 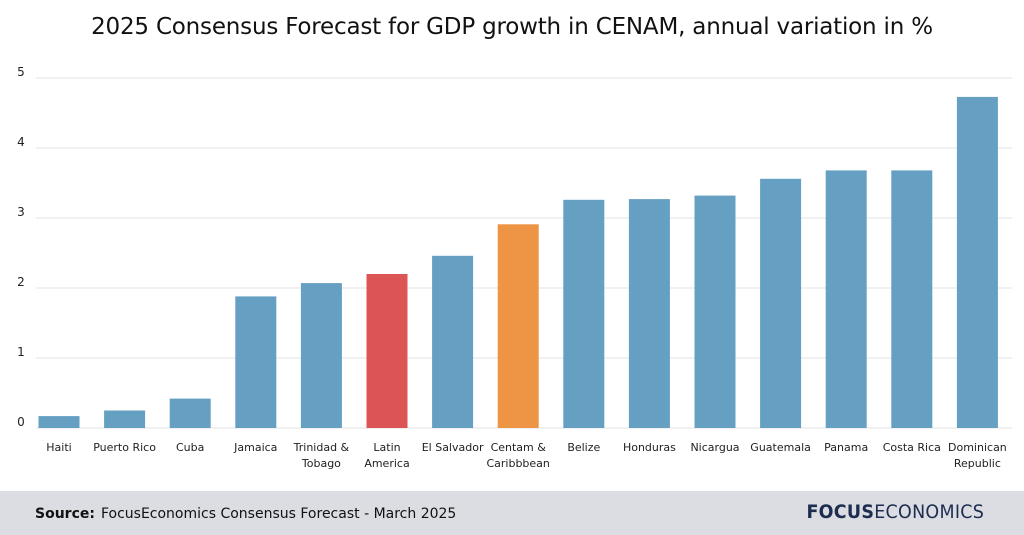 What do you see at coordinates (912, 299) in the screenshot?
I see `bar-costa-rica` at bounding box center [912, 299].